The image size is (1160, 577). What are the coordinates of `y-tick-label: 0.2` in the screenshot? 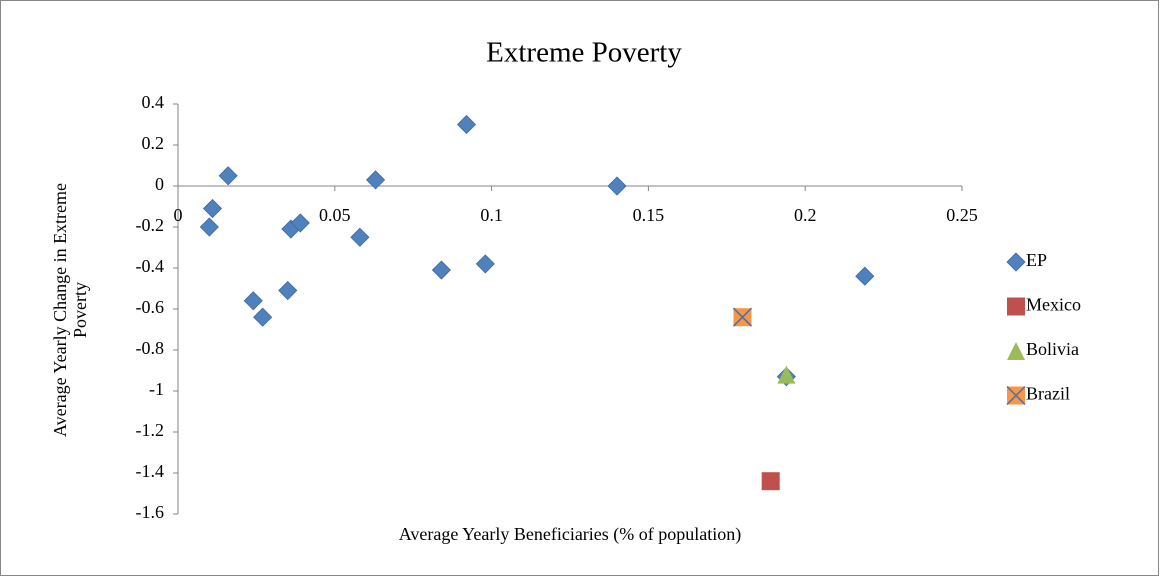 It's located at (153, 143).